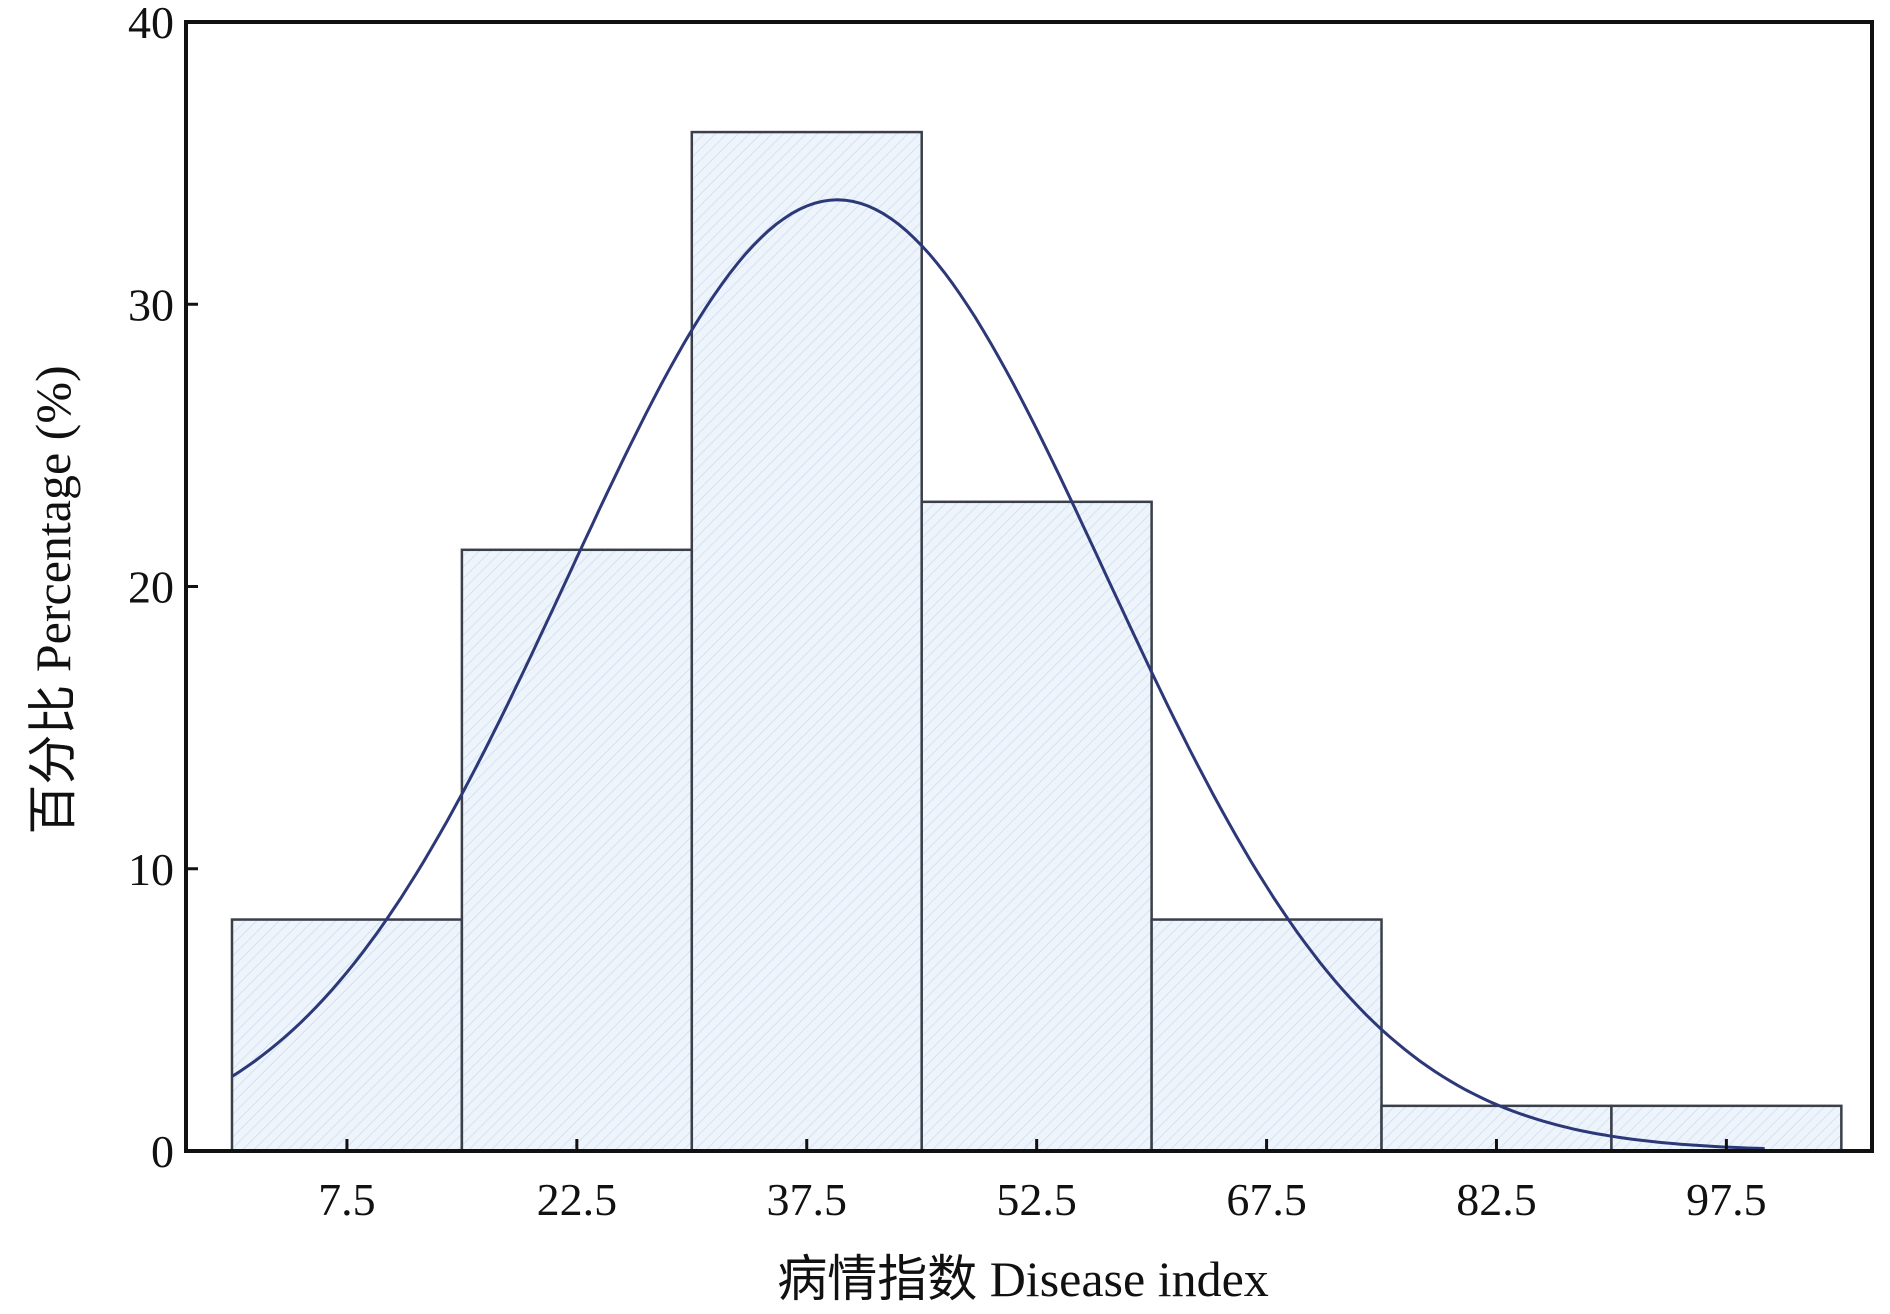 This screenshot has height=1314, width=1890. What do you see at coordinates (807, 1199) in the screenshot?
I see `x-tick-label: 37.5` at bounding box center [807, 1199].